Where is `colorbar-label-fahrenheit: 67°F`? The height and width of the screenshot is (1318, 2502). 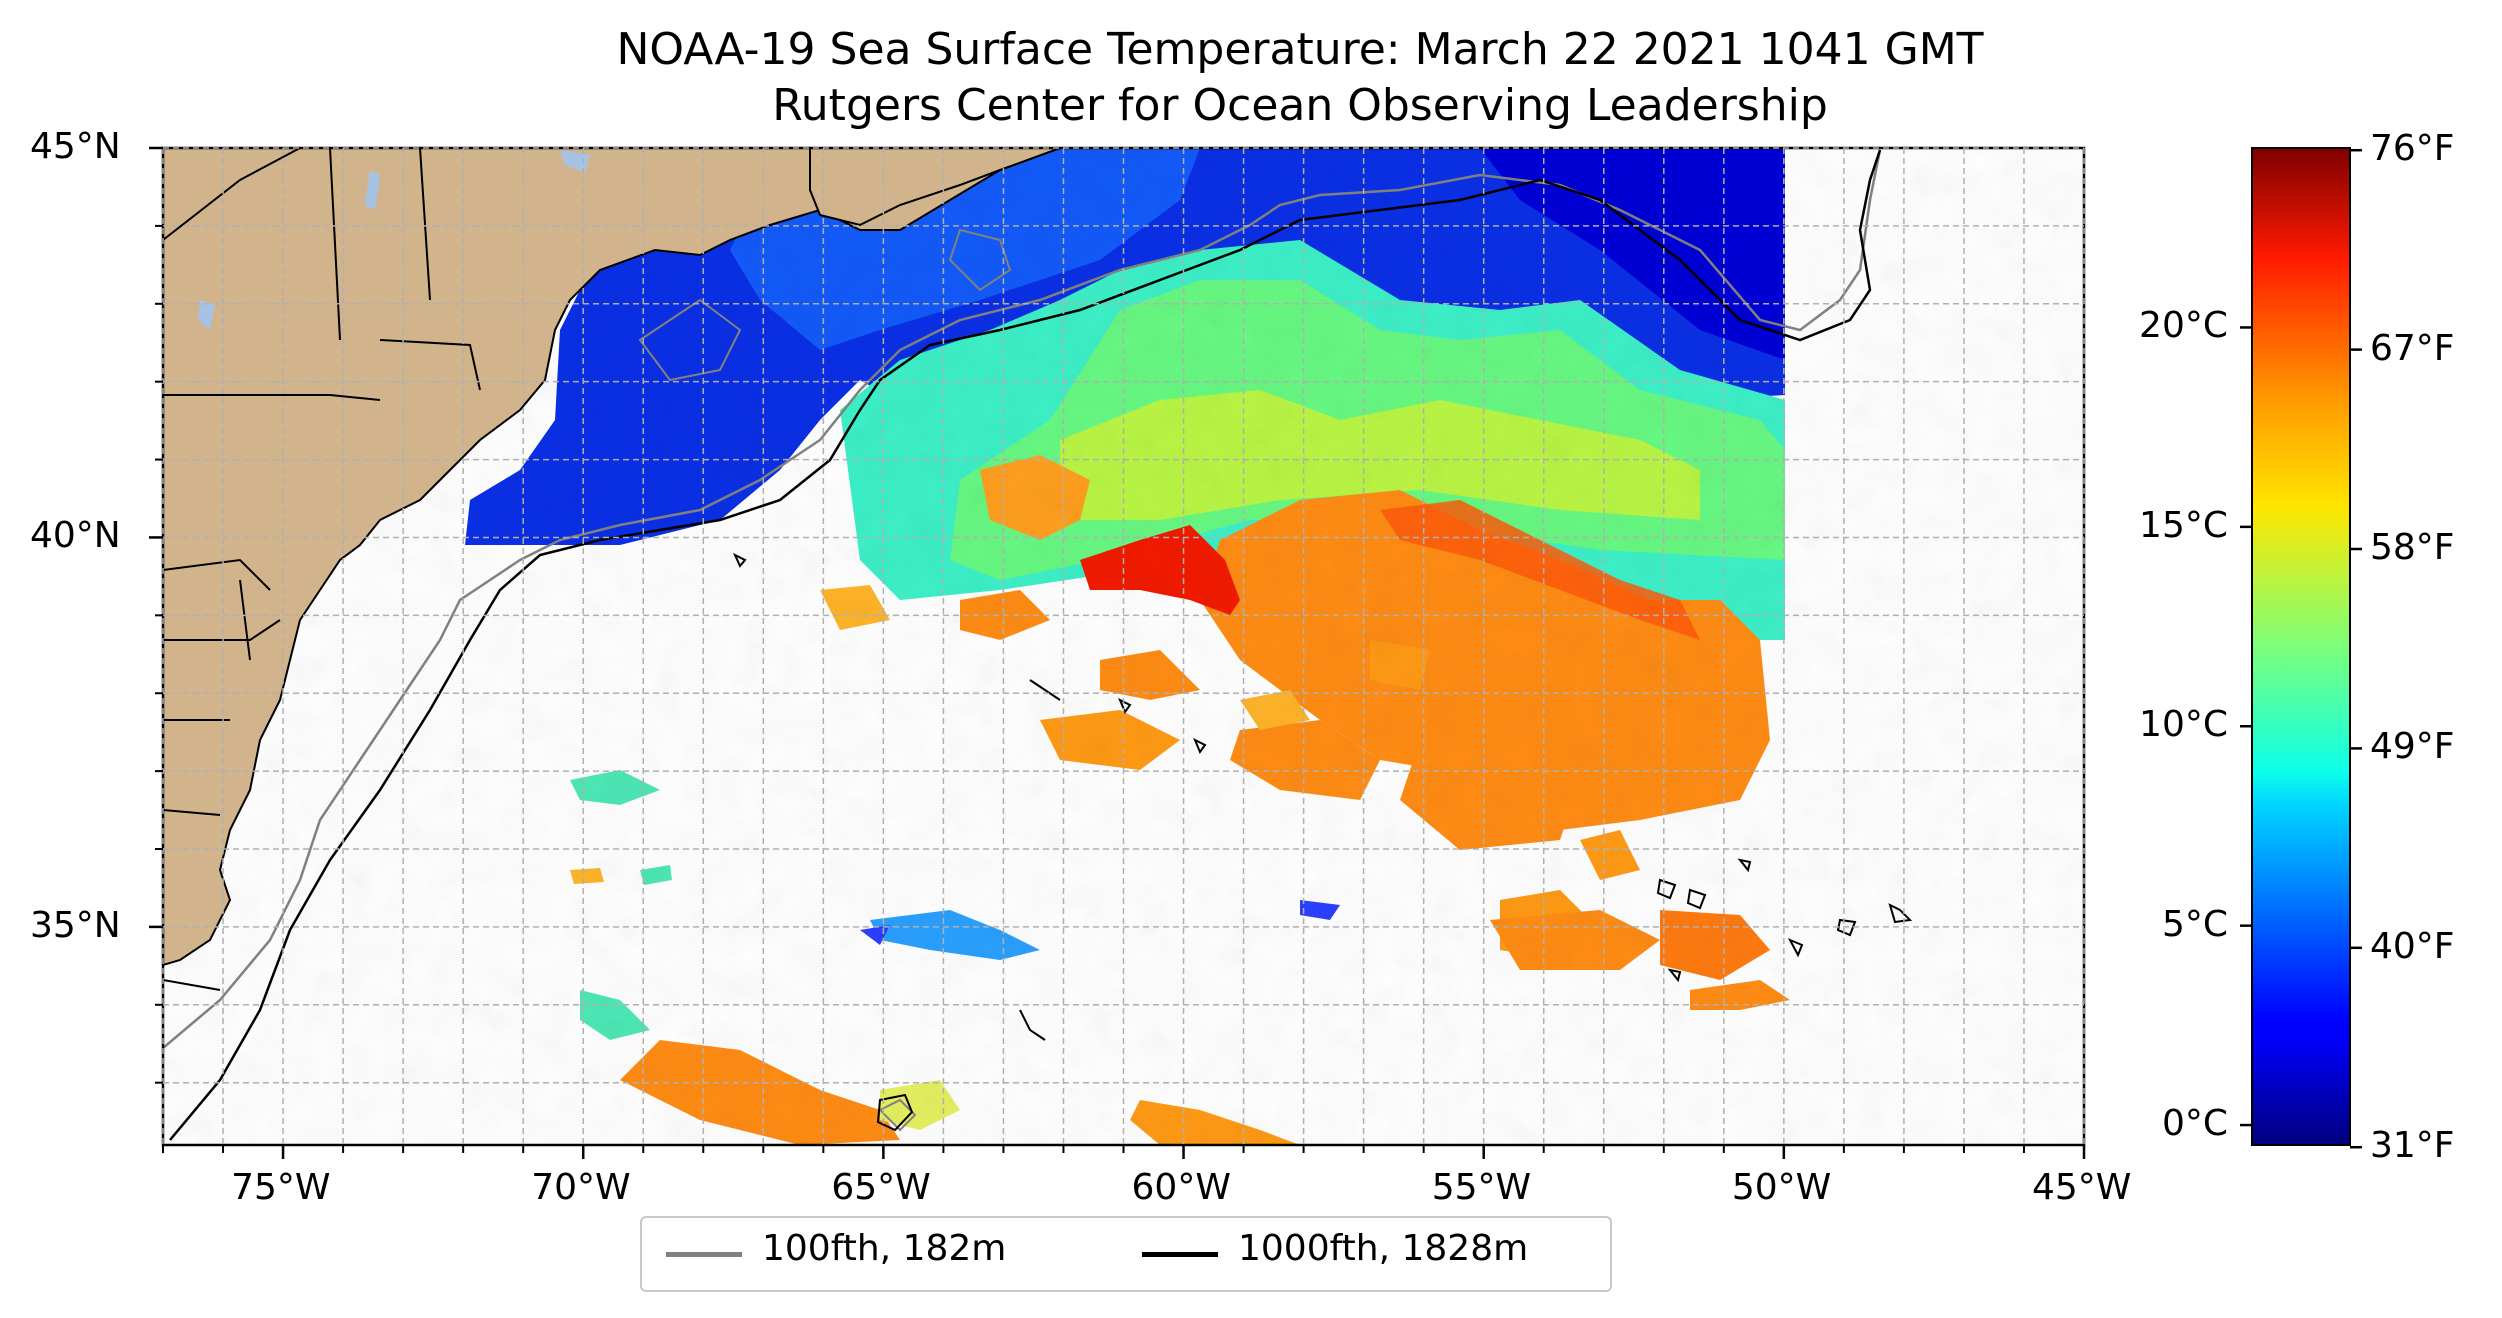 colorbar-label-fahrenheit: 67°F is located at coordinates (2412, 348).